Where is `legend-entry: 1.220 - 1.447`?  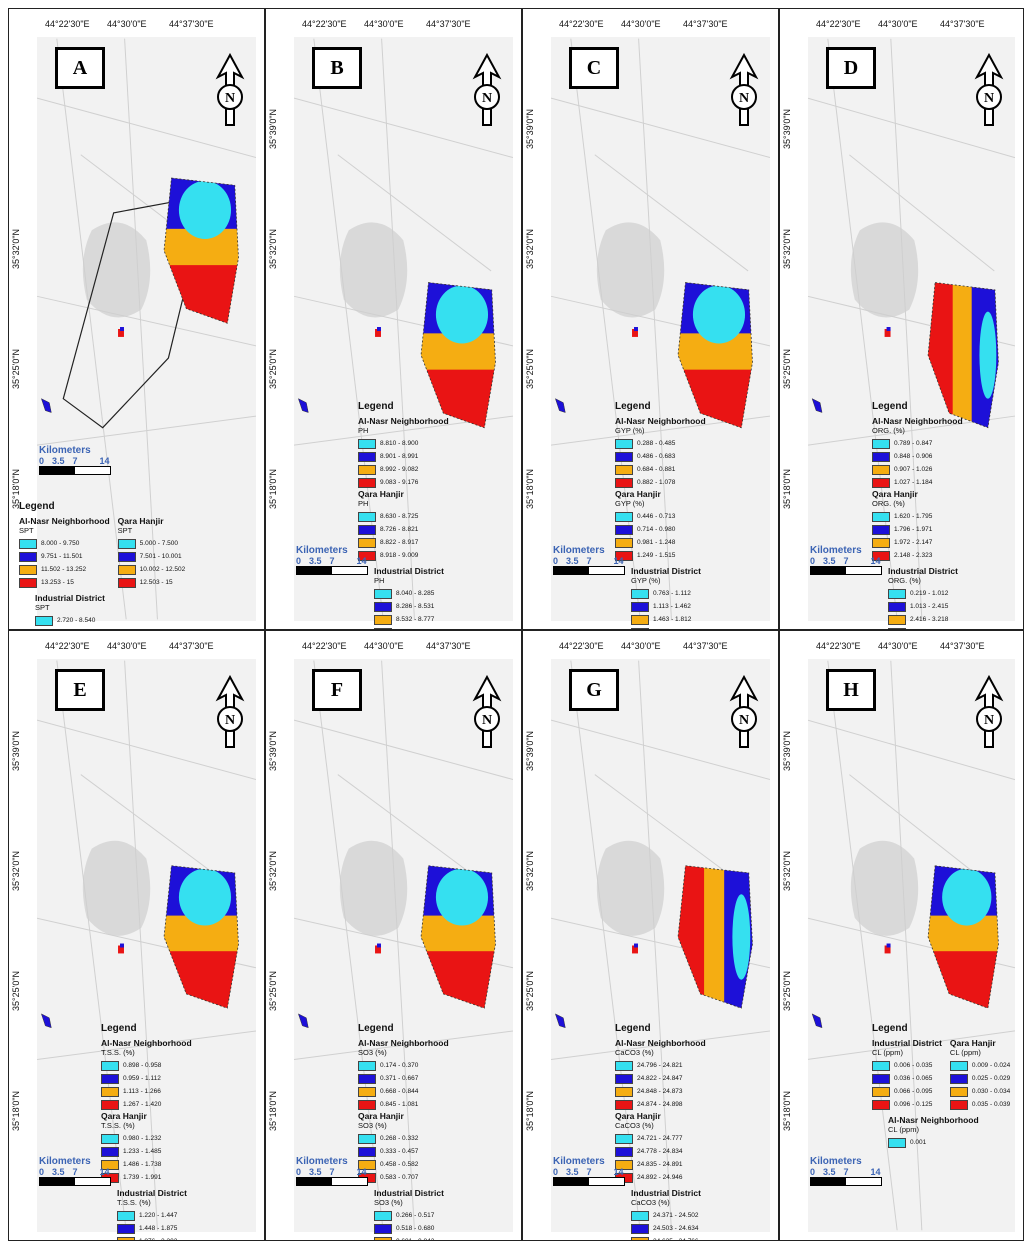 legend-entry: 1.220 - 1.447 is located at coordinates (186, 1215).